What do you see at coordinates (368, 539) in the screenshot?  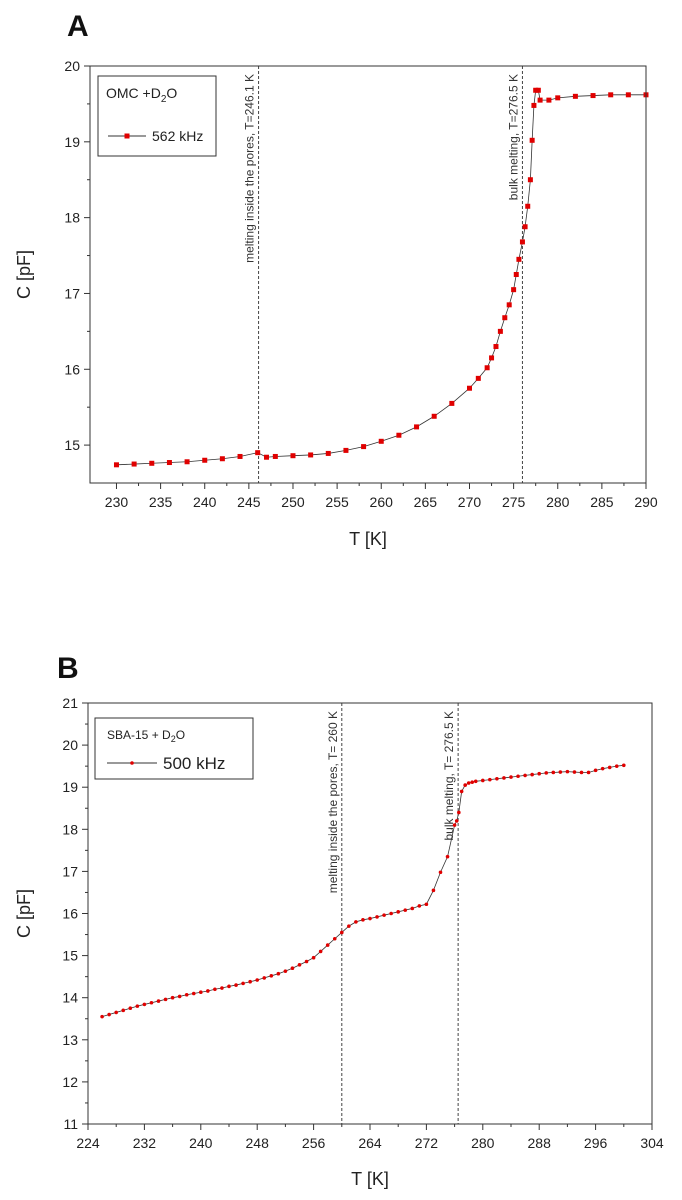 I see `x-axis-label-a: T [K]` at bounding box center [368, 539].